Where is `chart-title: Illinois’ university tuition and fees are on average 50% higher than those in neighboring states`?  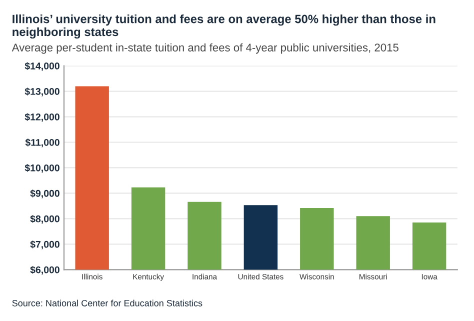
chart-title: Illinois’ university tuition and fees are on average 50% higher than those in neighboring states is located at coordinates (224, 26).